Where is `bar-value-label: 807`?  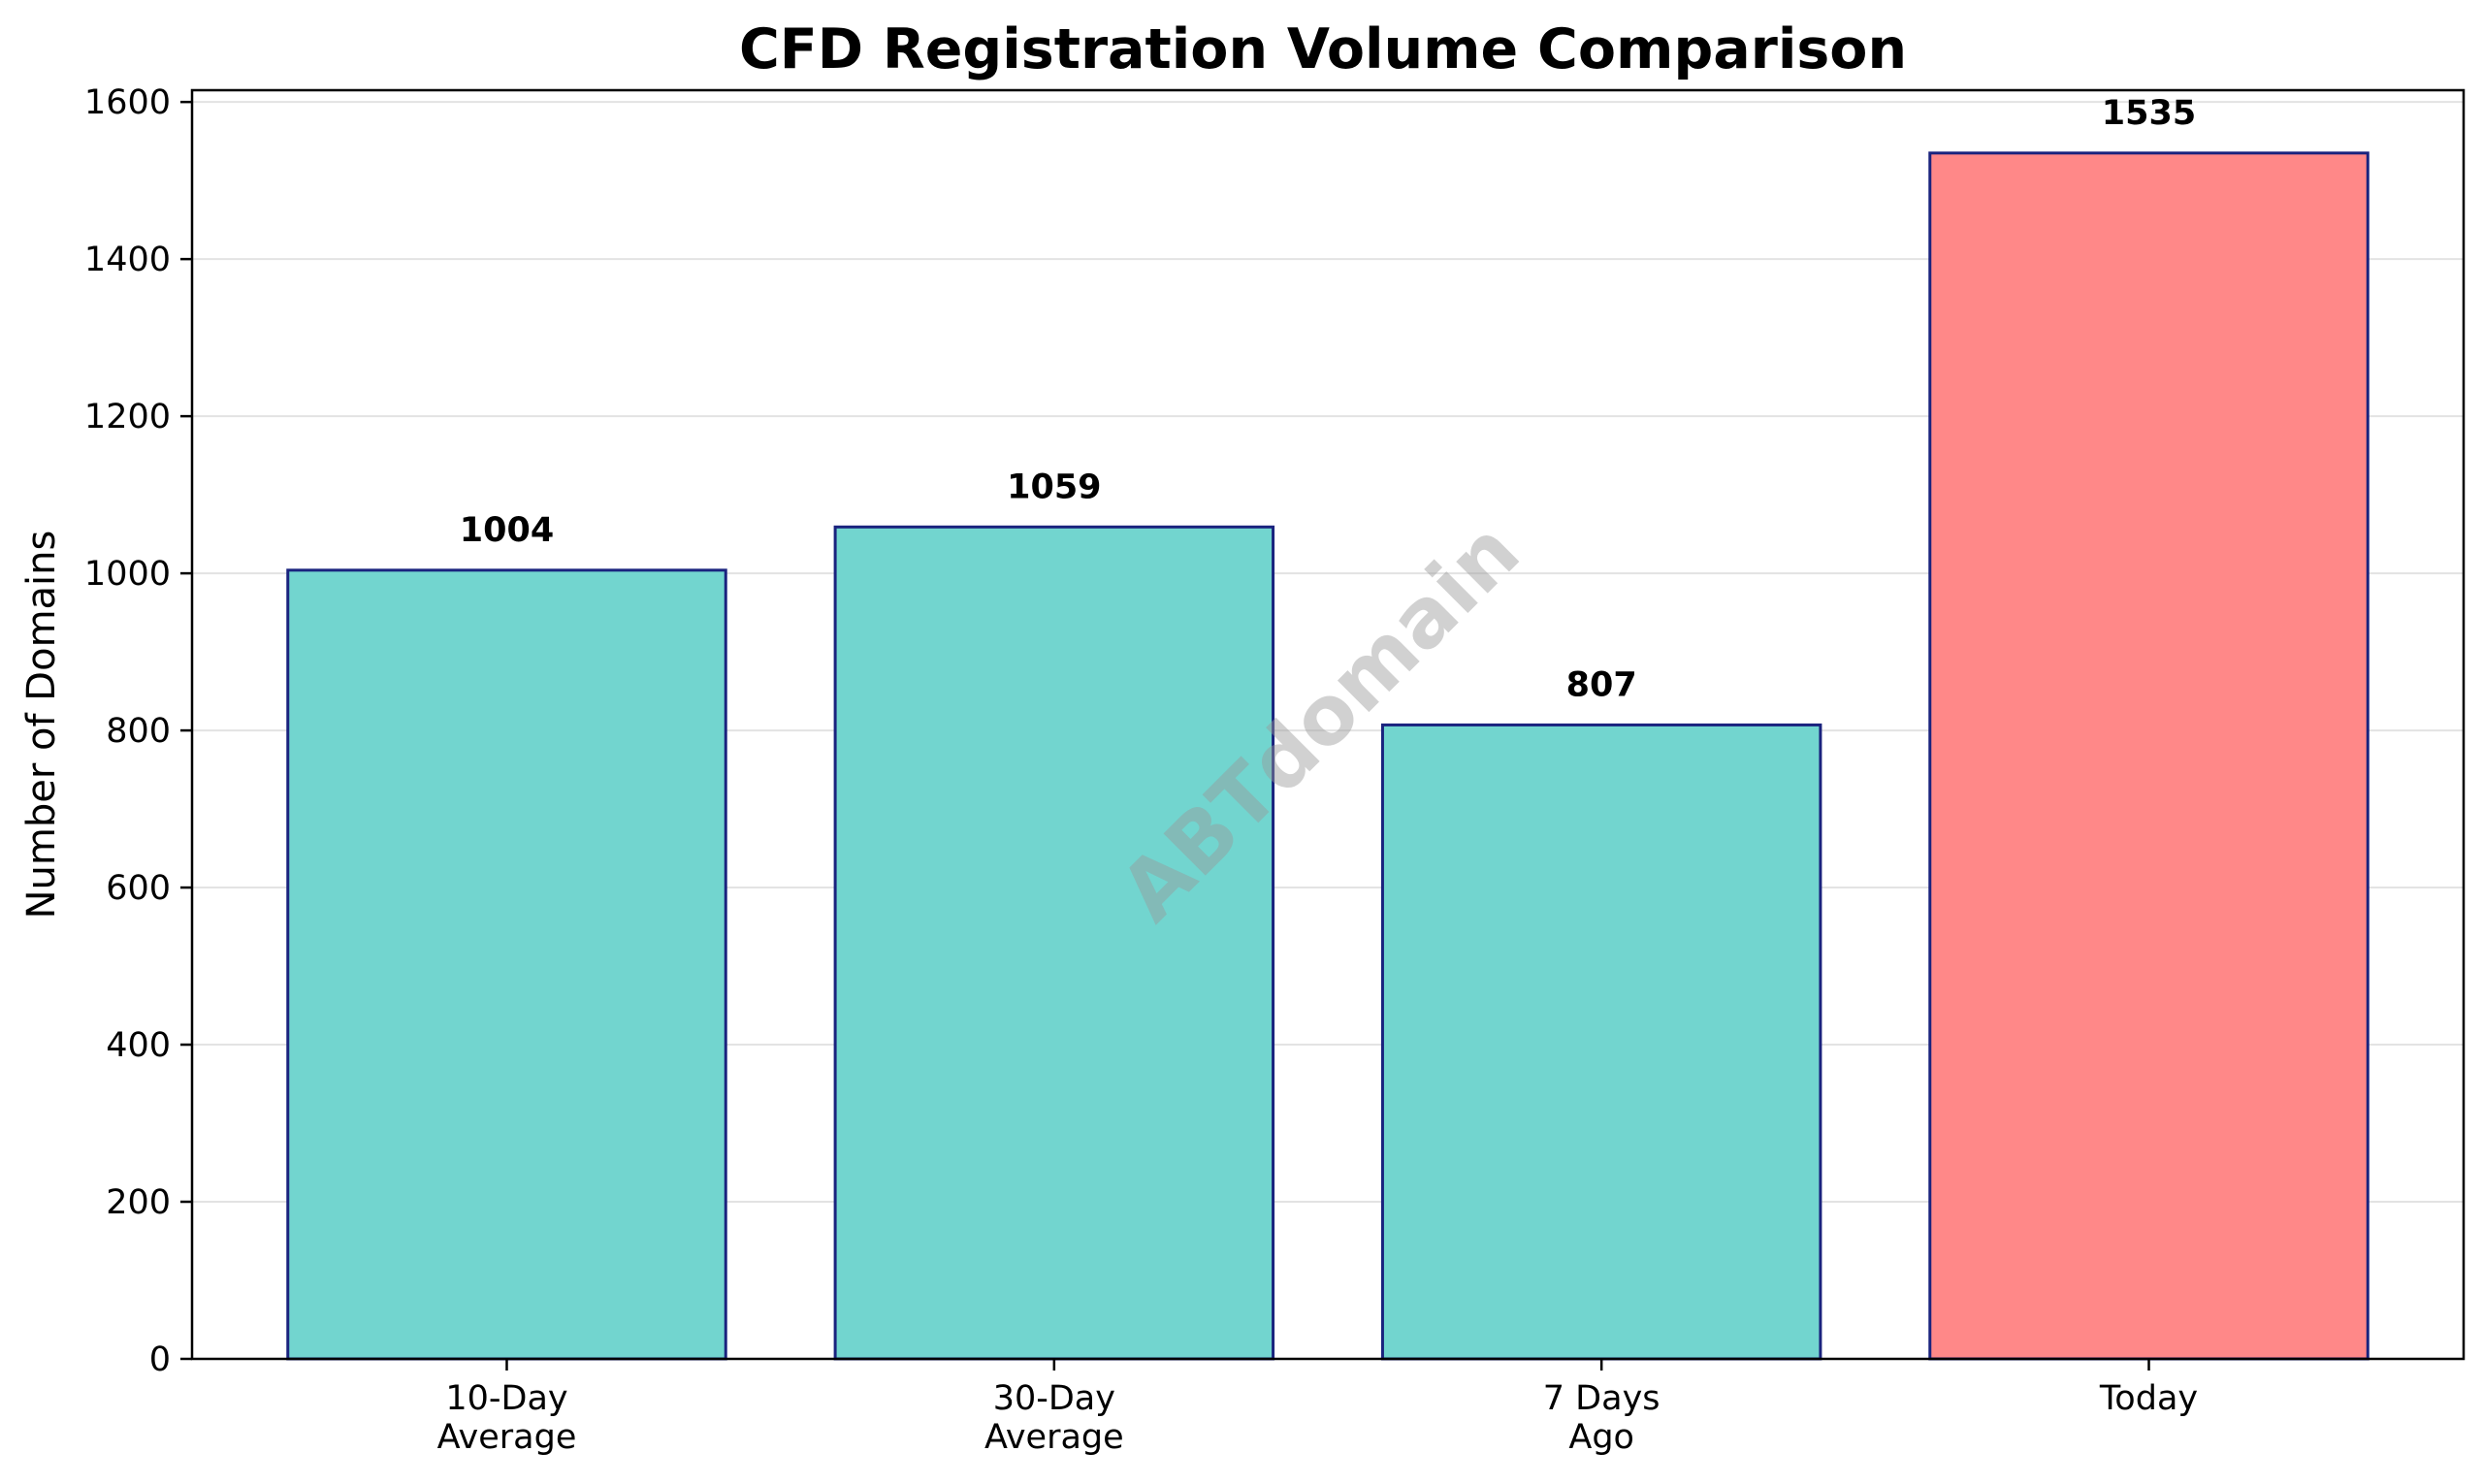 bar-value-label: 807 is located at coordinates (1602, 684).